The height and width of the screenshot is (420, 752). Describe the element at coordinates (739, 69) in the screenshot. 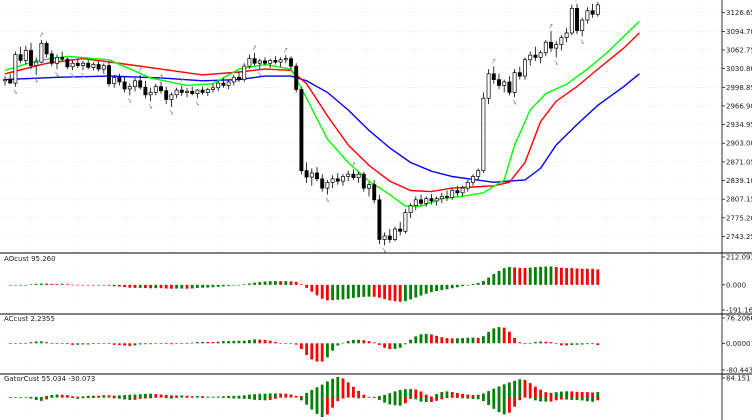

I see `y-tick-label: 3030.80` at that location.